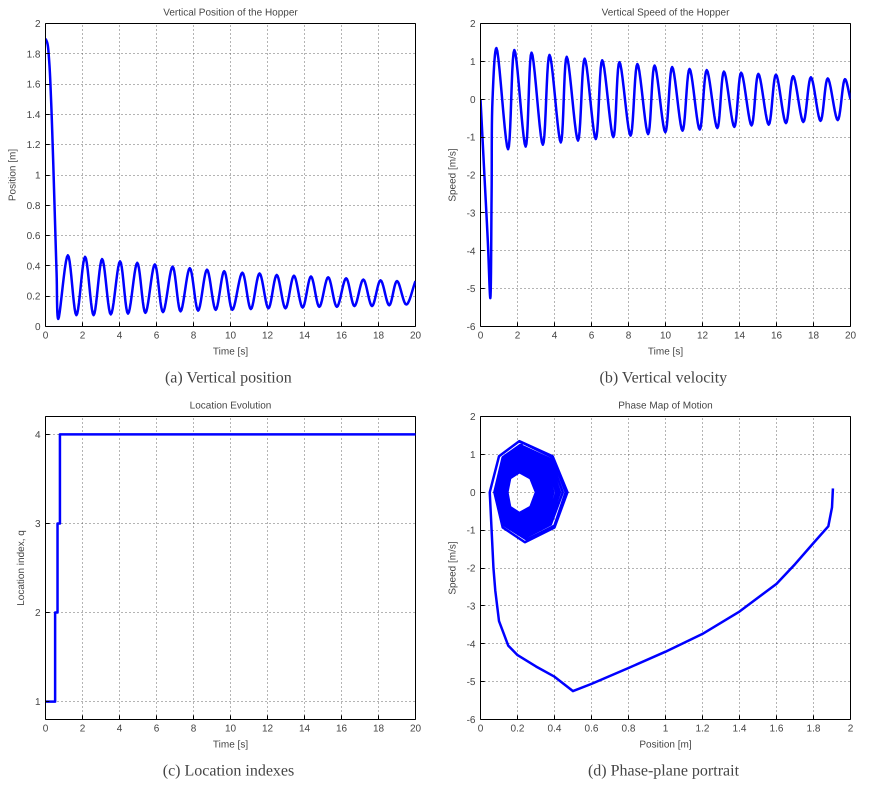 This screenshot has width=871, height=786. Describe the element at coordinates (37, 435) in the screenshot. I see `y-tick-label: 4` at that location.